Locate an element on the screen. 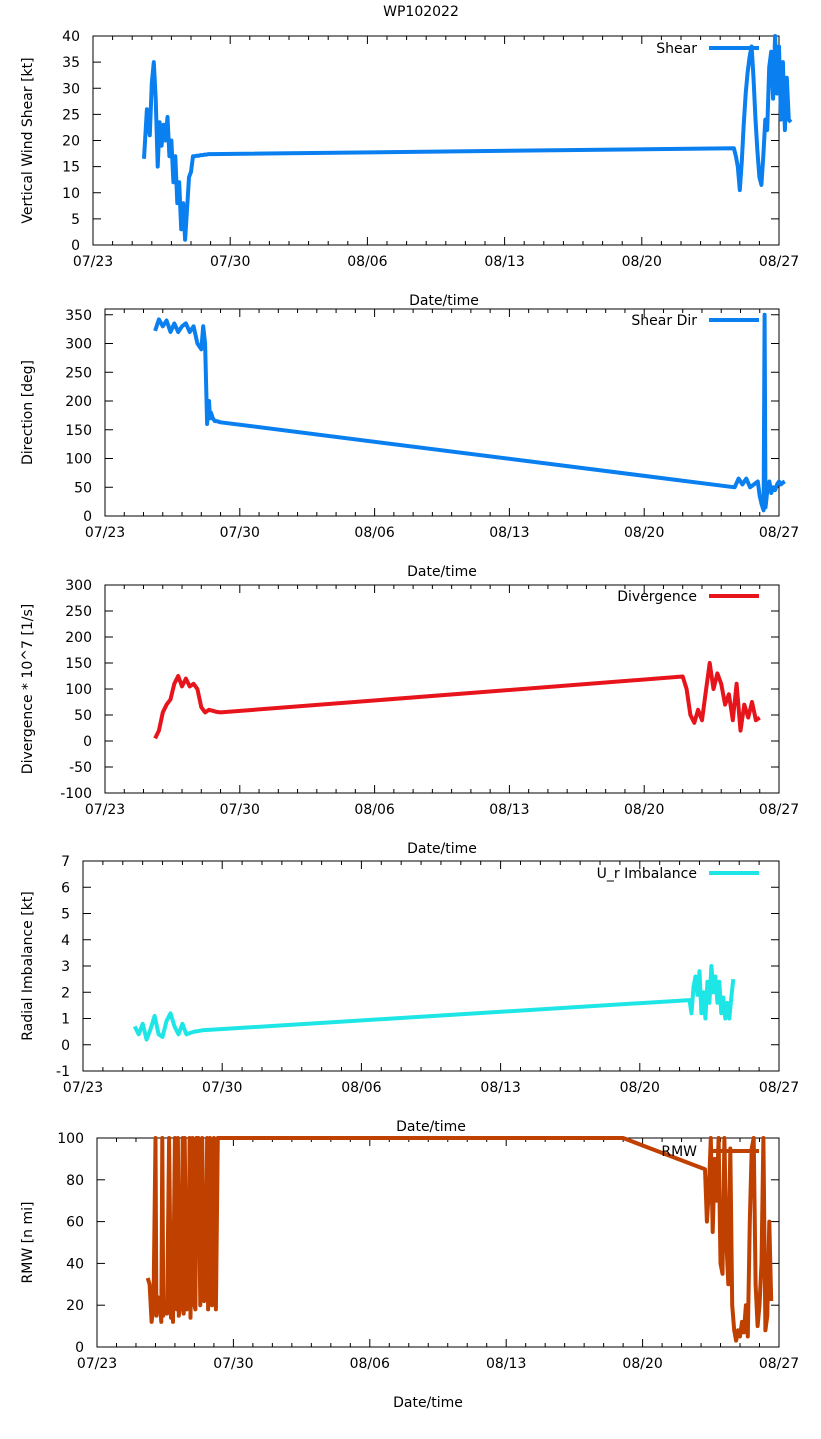 The image size is (821, 1439). chart-shear-dir-y-tick-label: 100 is located at coordinates (78, 460).